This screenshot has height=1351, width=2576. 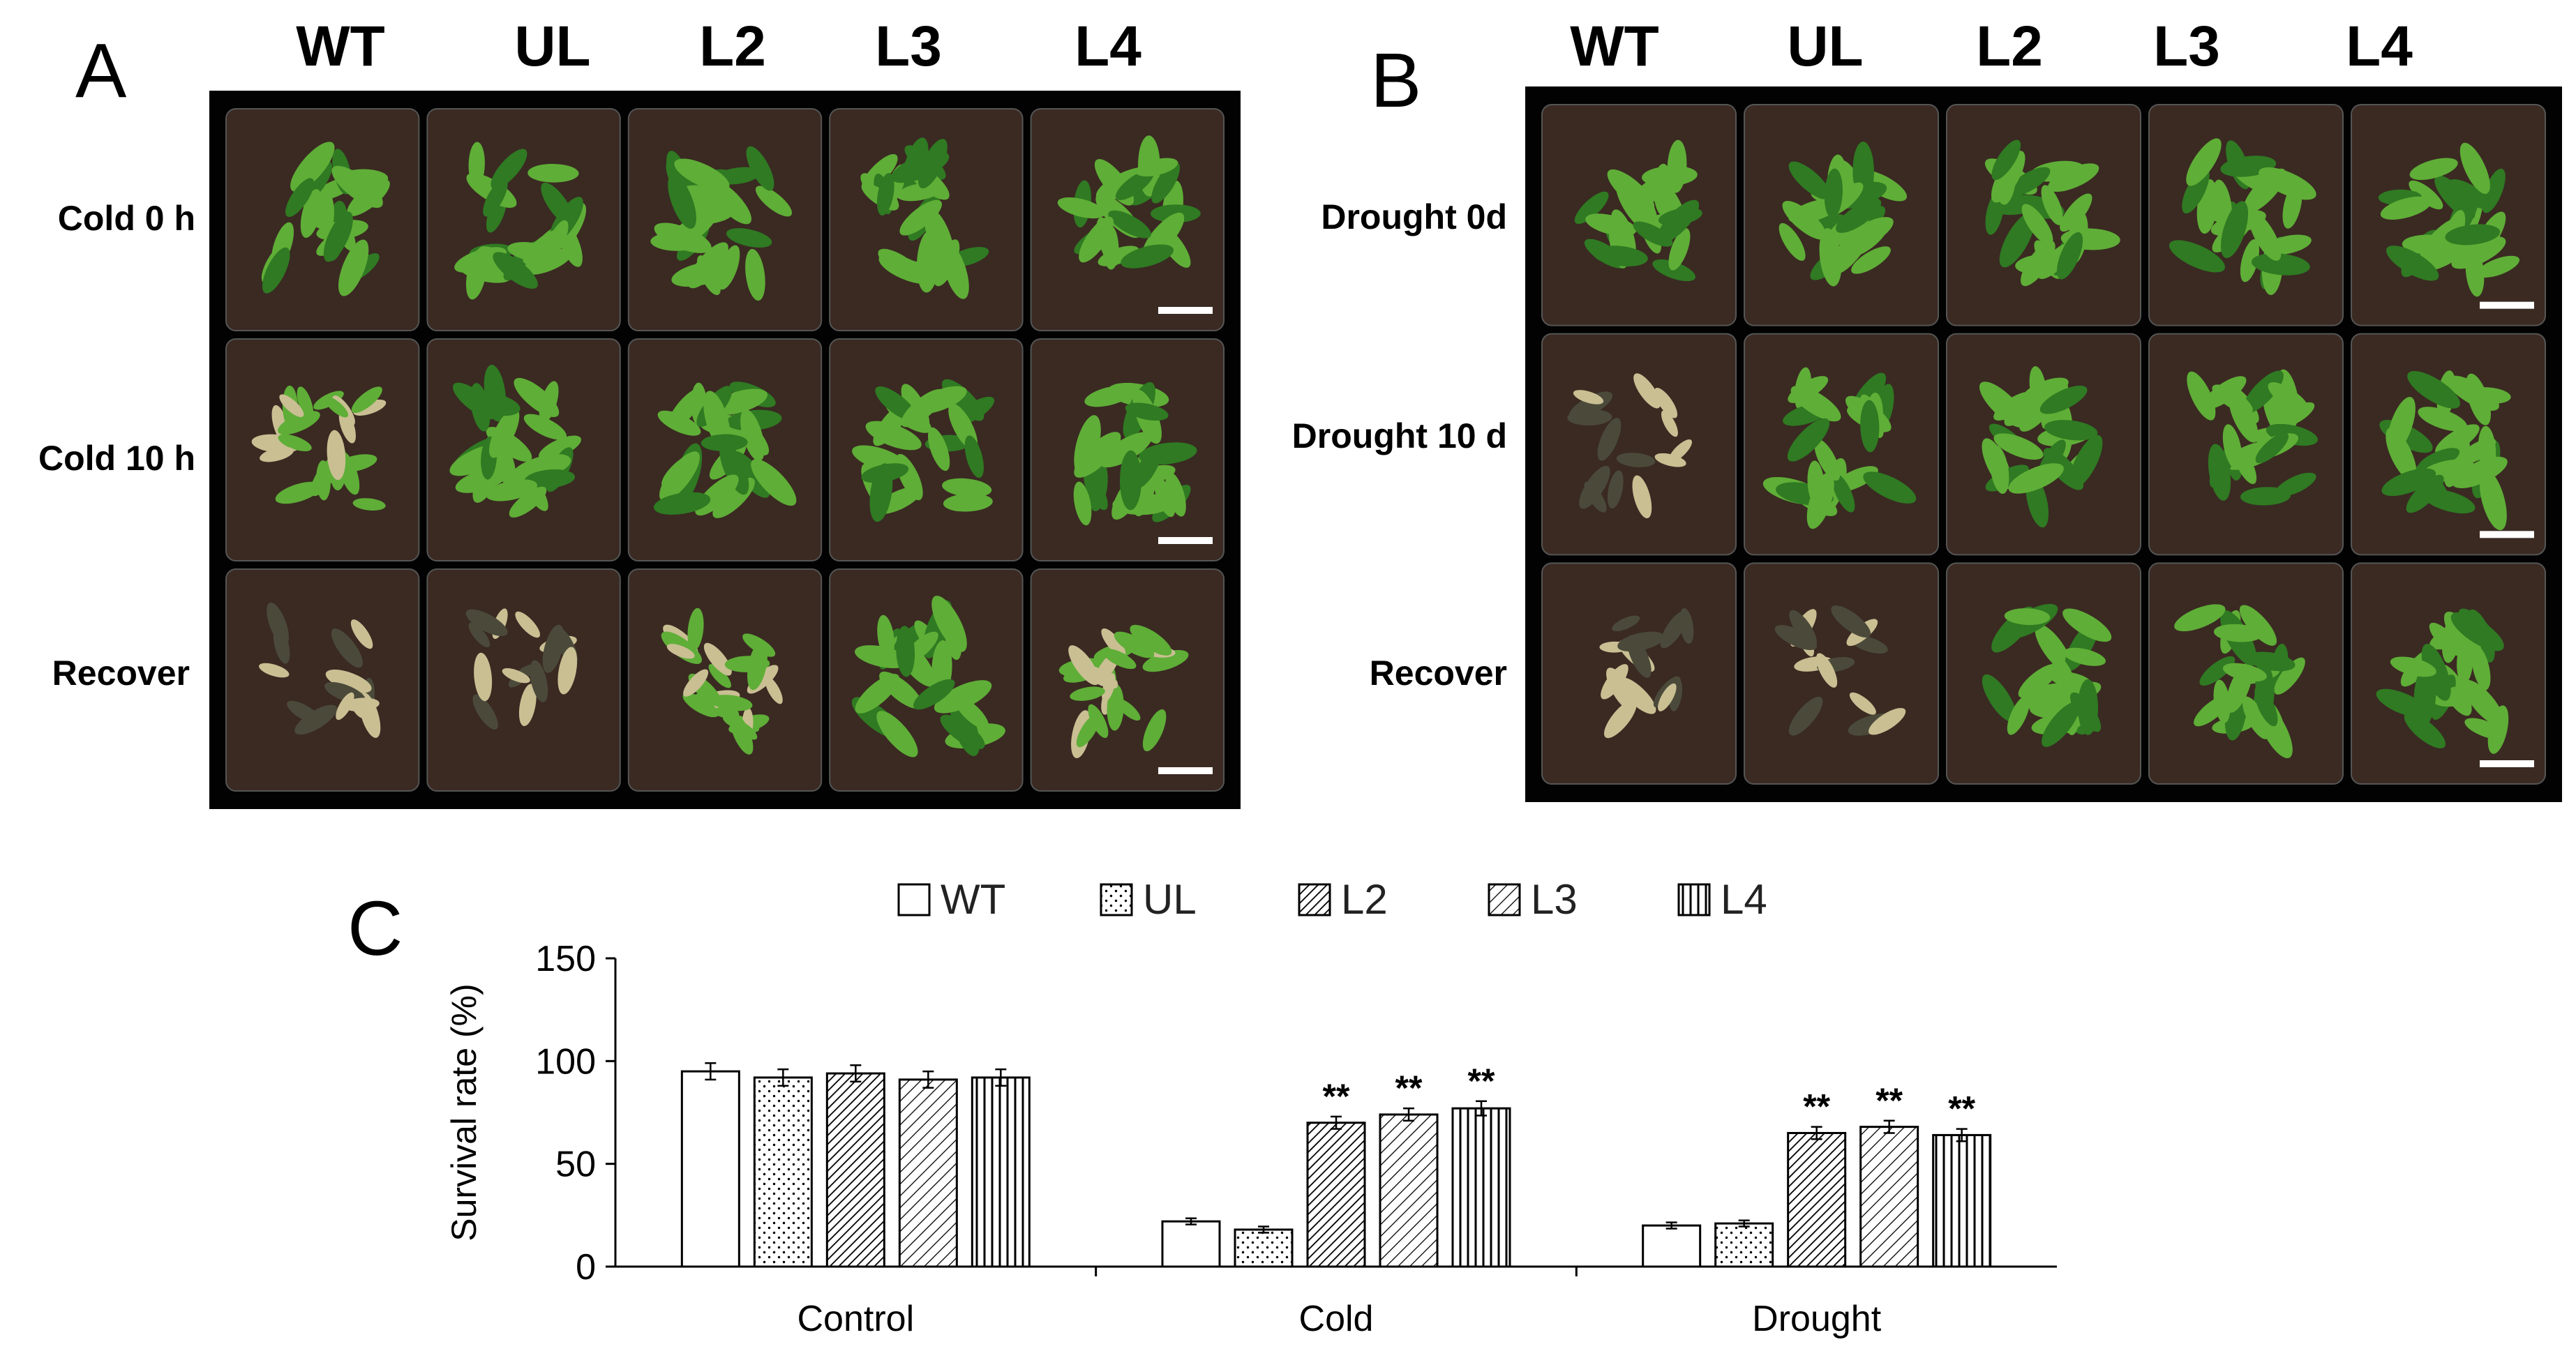 What do you see at coordinates (565, 1061) in the screenshot?
I see `y-tick-label: 100` at bounding box center [565, 1061].